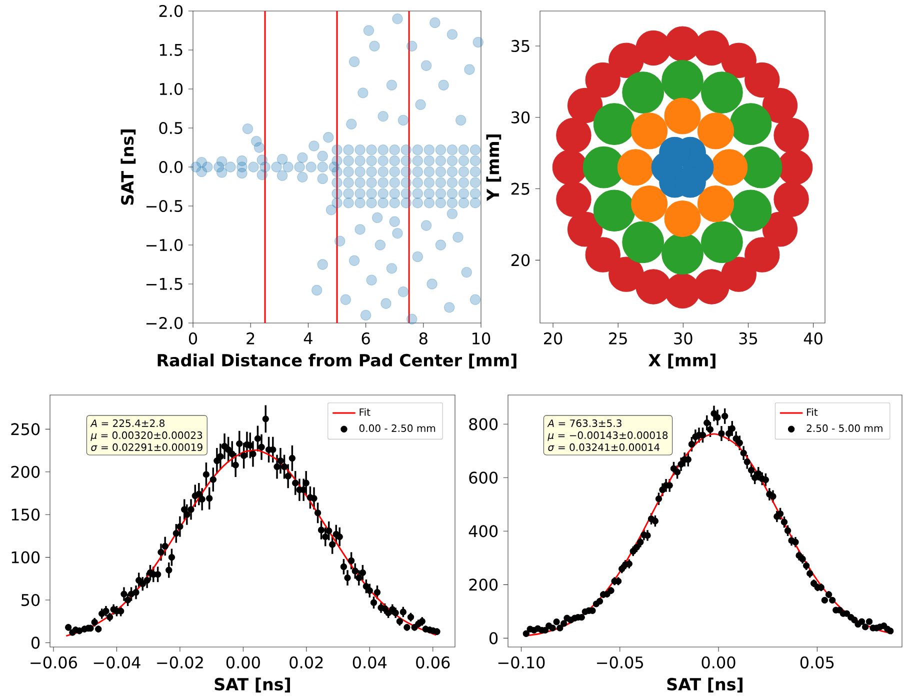  Describe the element at coordinates (369, 662) in the screenshot. I see `x-tick-label: 0.04` at that location.